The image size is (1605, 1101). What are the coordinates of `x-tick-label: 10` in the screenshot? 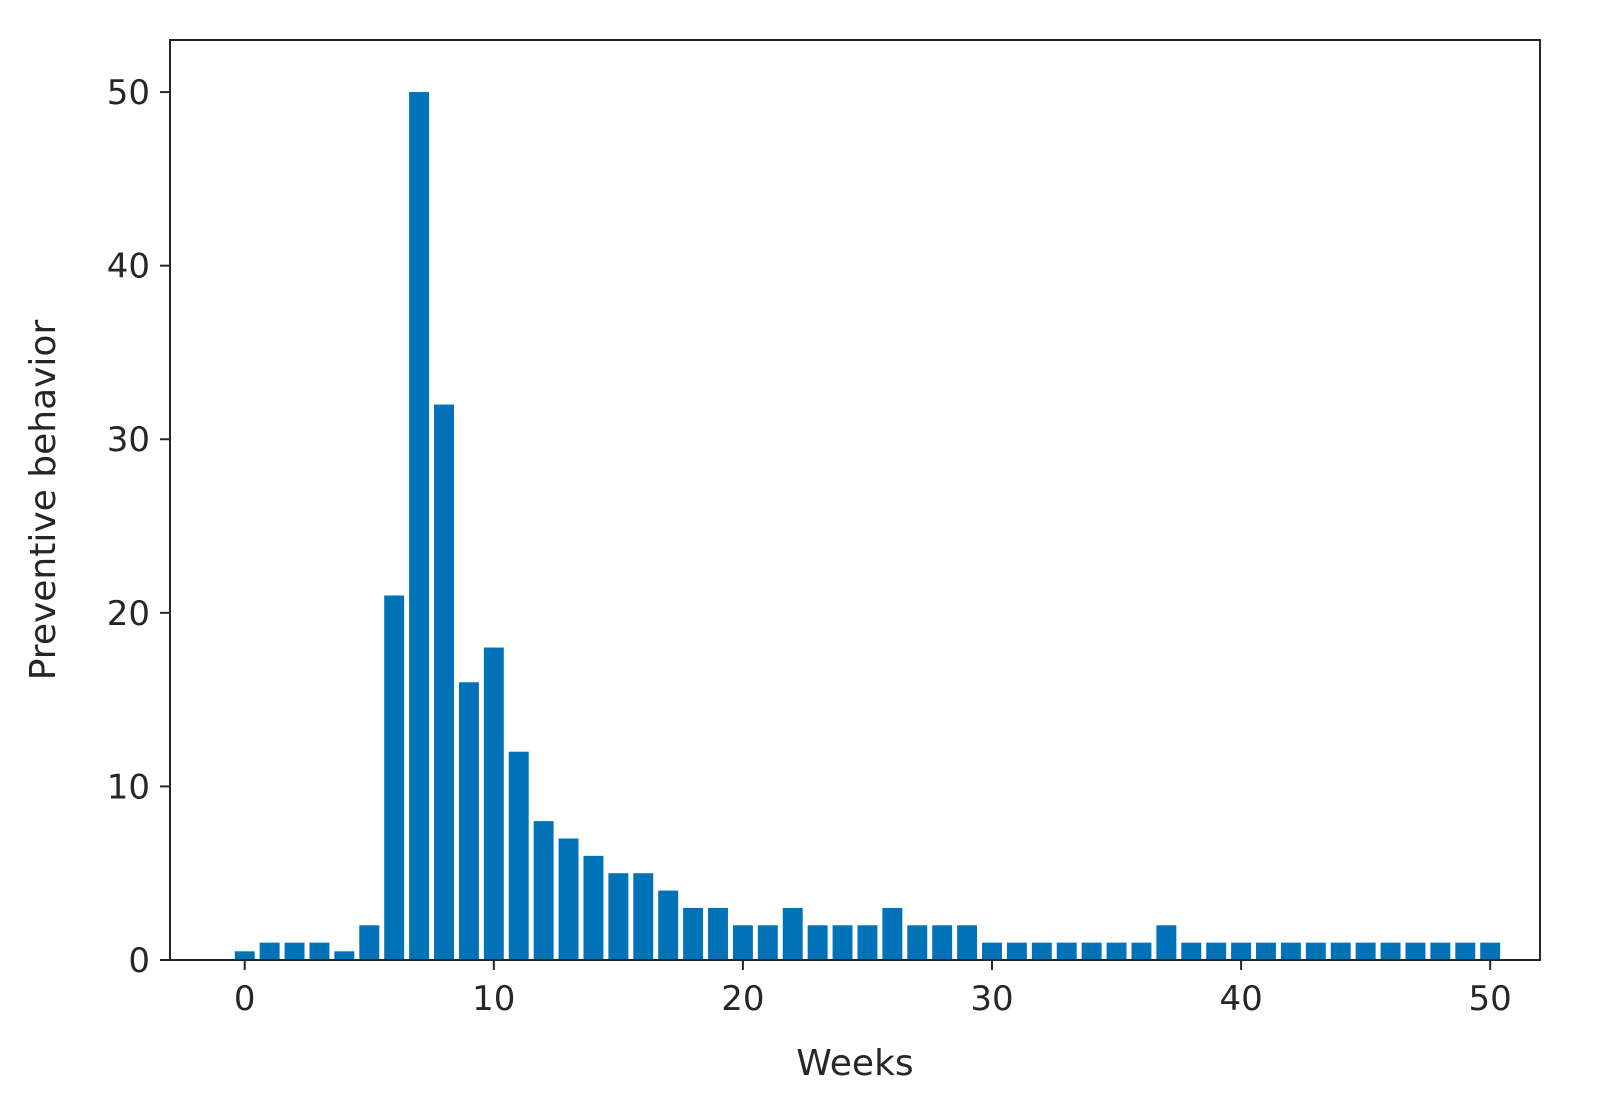 It's located at (493, 999).